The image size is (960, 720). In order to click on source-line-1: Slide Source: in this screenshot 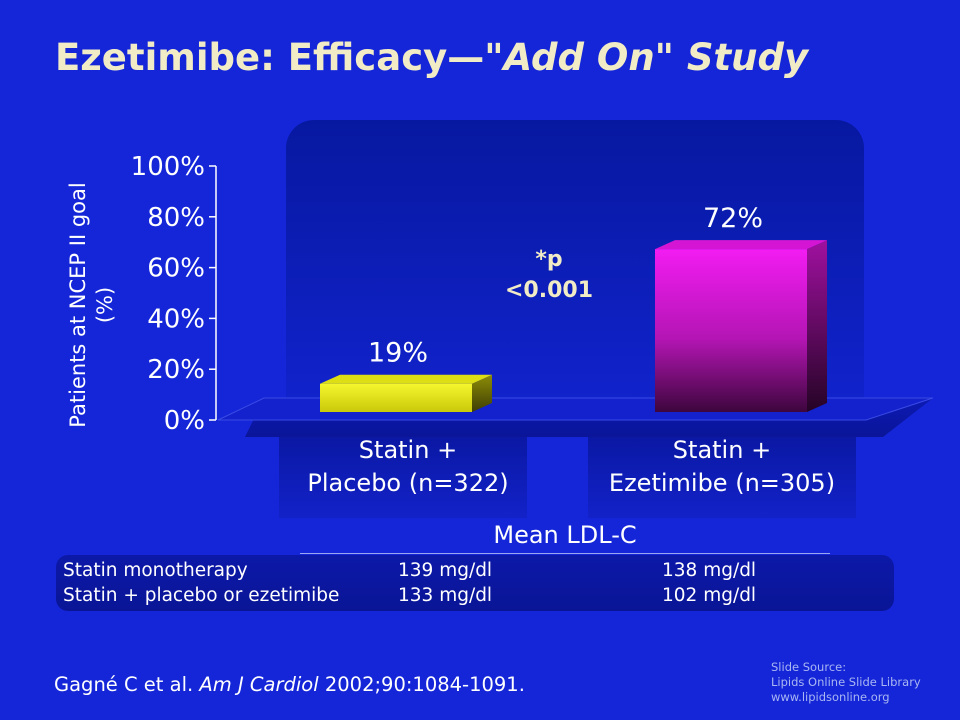, I will do `click(809, 667)`.